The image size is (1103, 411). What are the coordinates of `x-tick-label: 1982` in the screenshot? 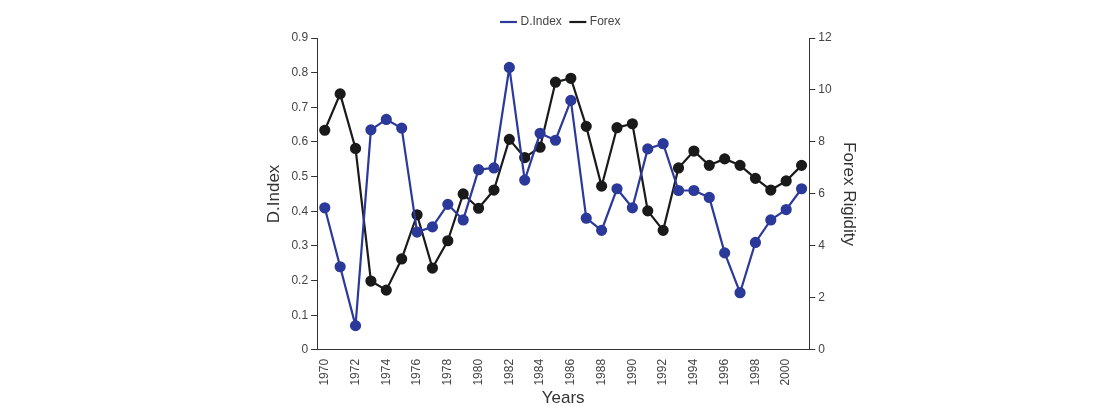 It's located at (508, 372).